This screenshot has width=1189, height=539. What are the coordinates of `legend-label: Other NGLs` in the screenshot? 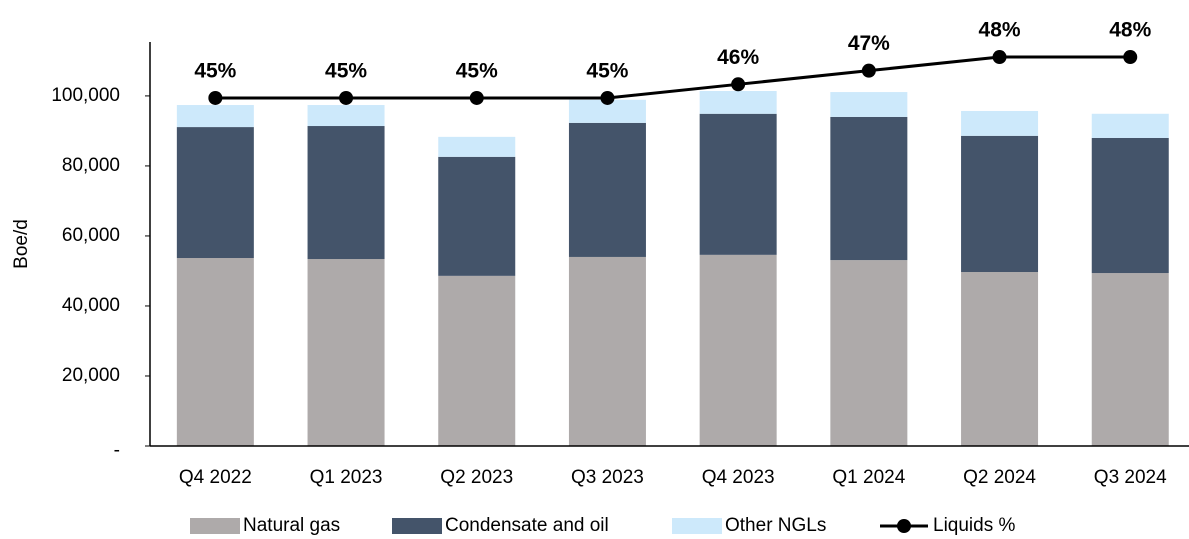 It's located at (775, 525).